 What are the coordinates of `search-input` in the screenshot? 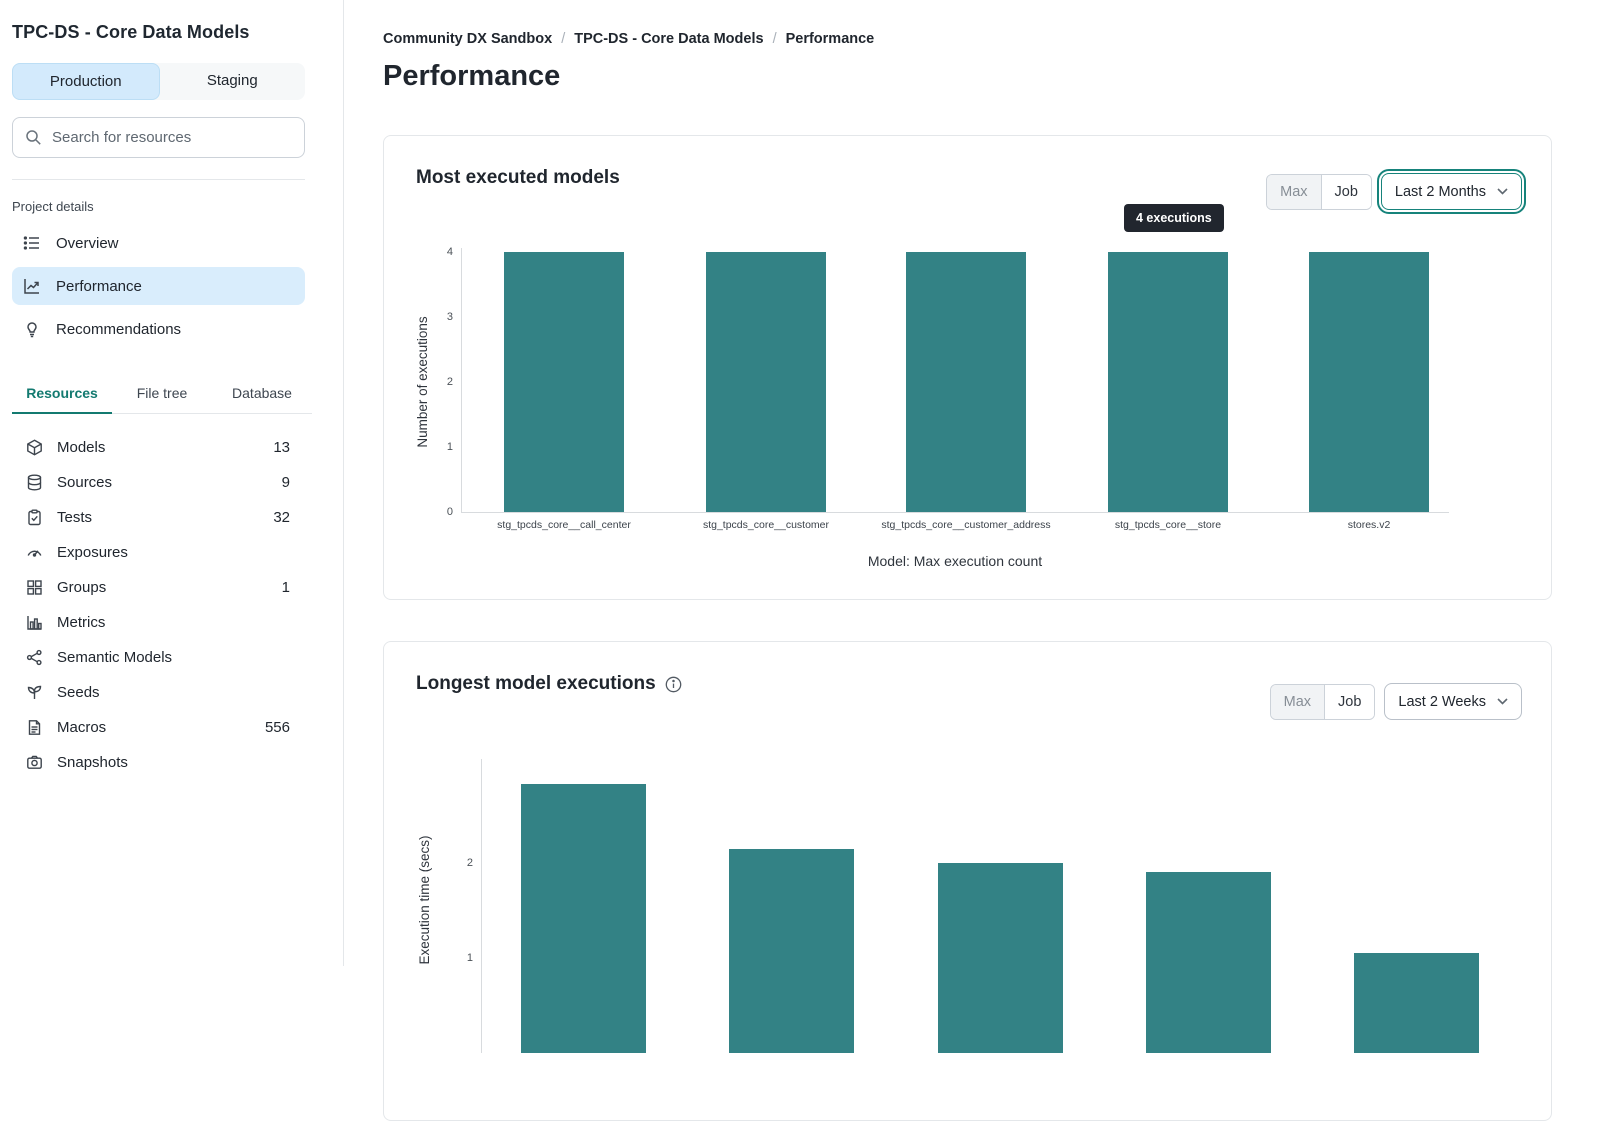 It's located at (172, 137).